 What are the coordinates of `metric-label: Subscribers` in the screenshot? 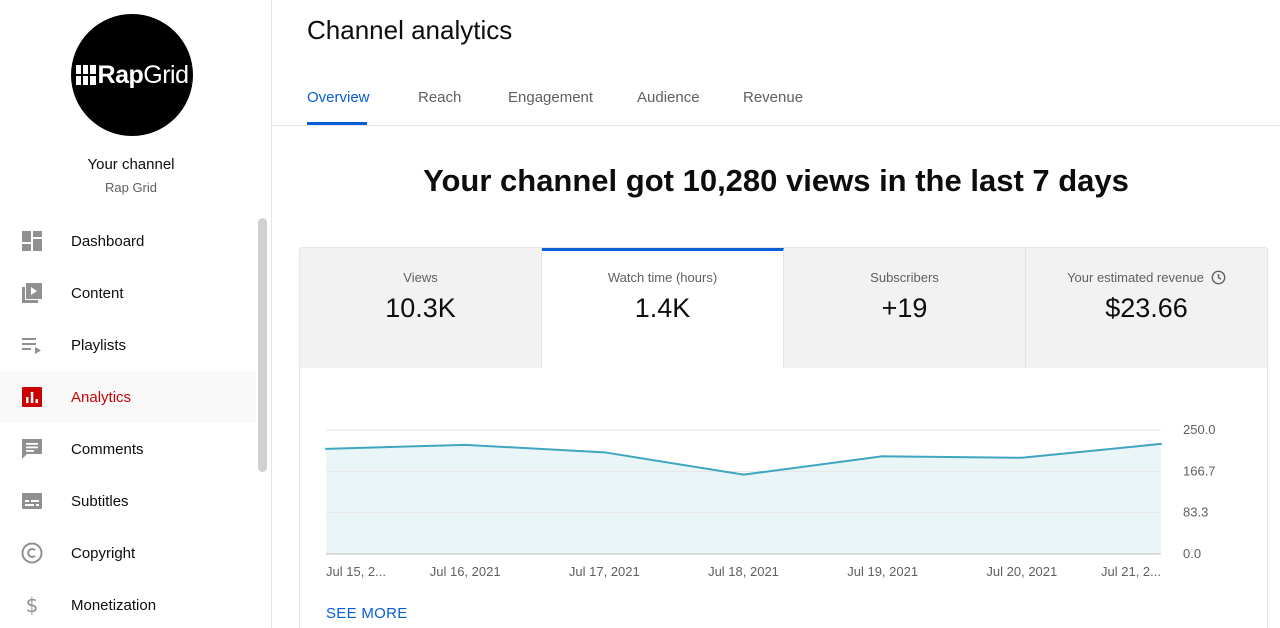 It's located at (904, 277).